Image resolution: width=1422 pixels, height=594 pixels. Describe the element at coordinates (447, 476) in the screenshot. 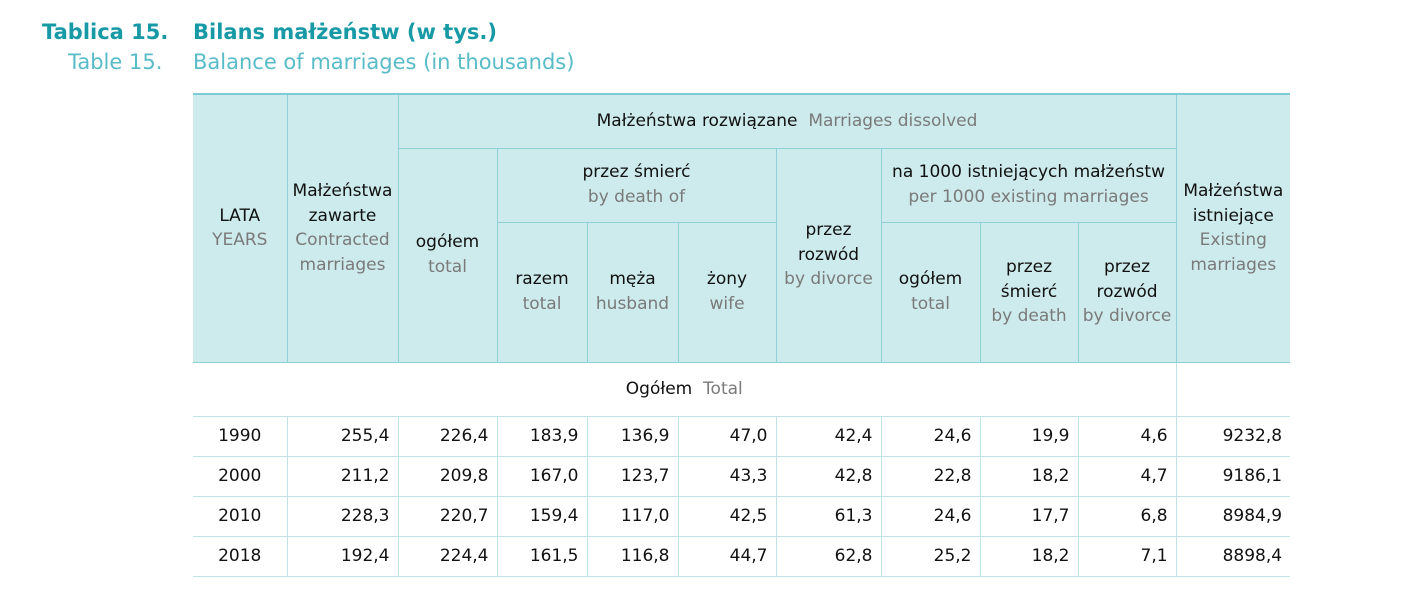

I see `value-cell: 209,8` at that location.